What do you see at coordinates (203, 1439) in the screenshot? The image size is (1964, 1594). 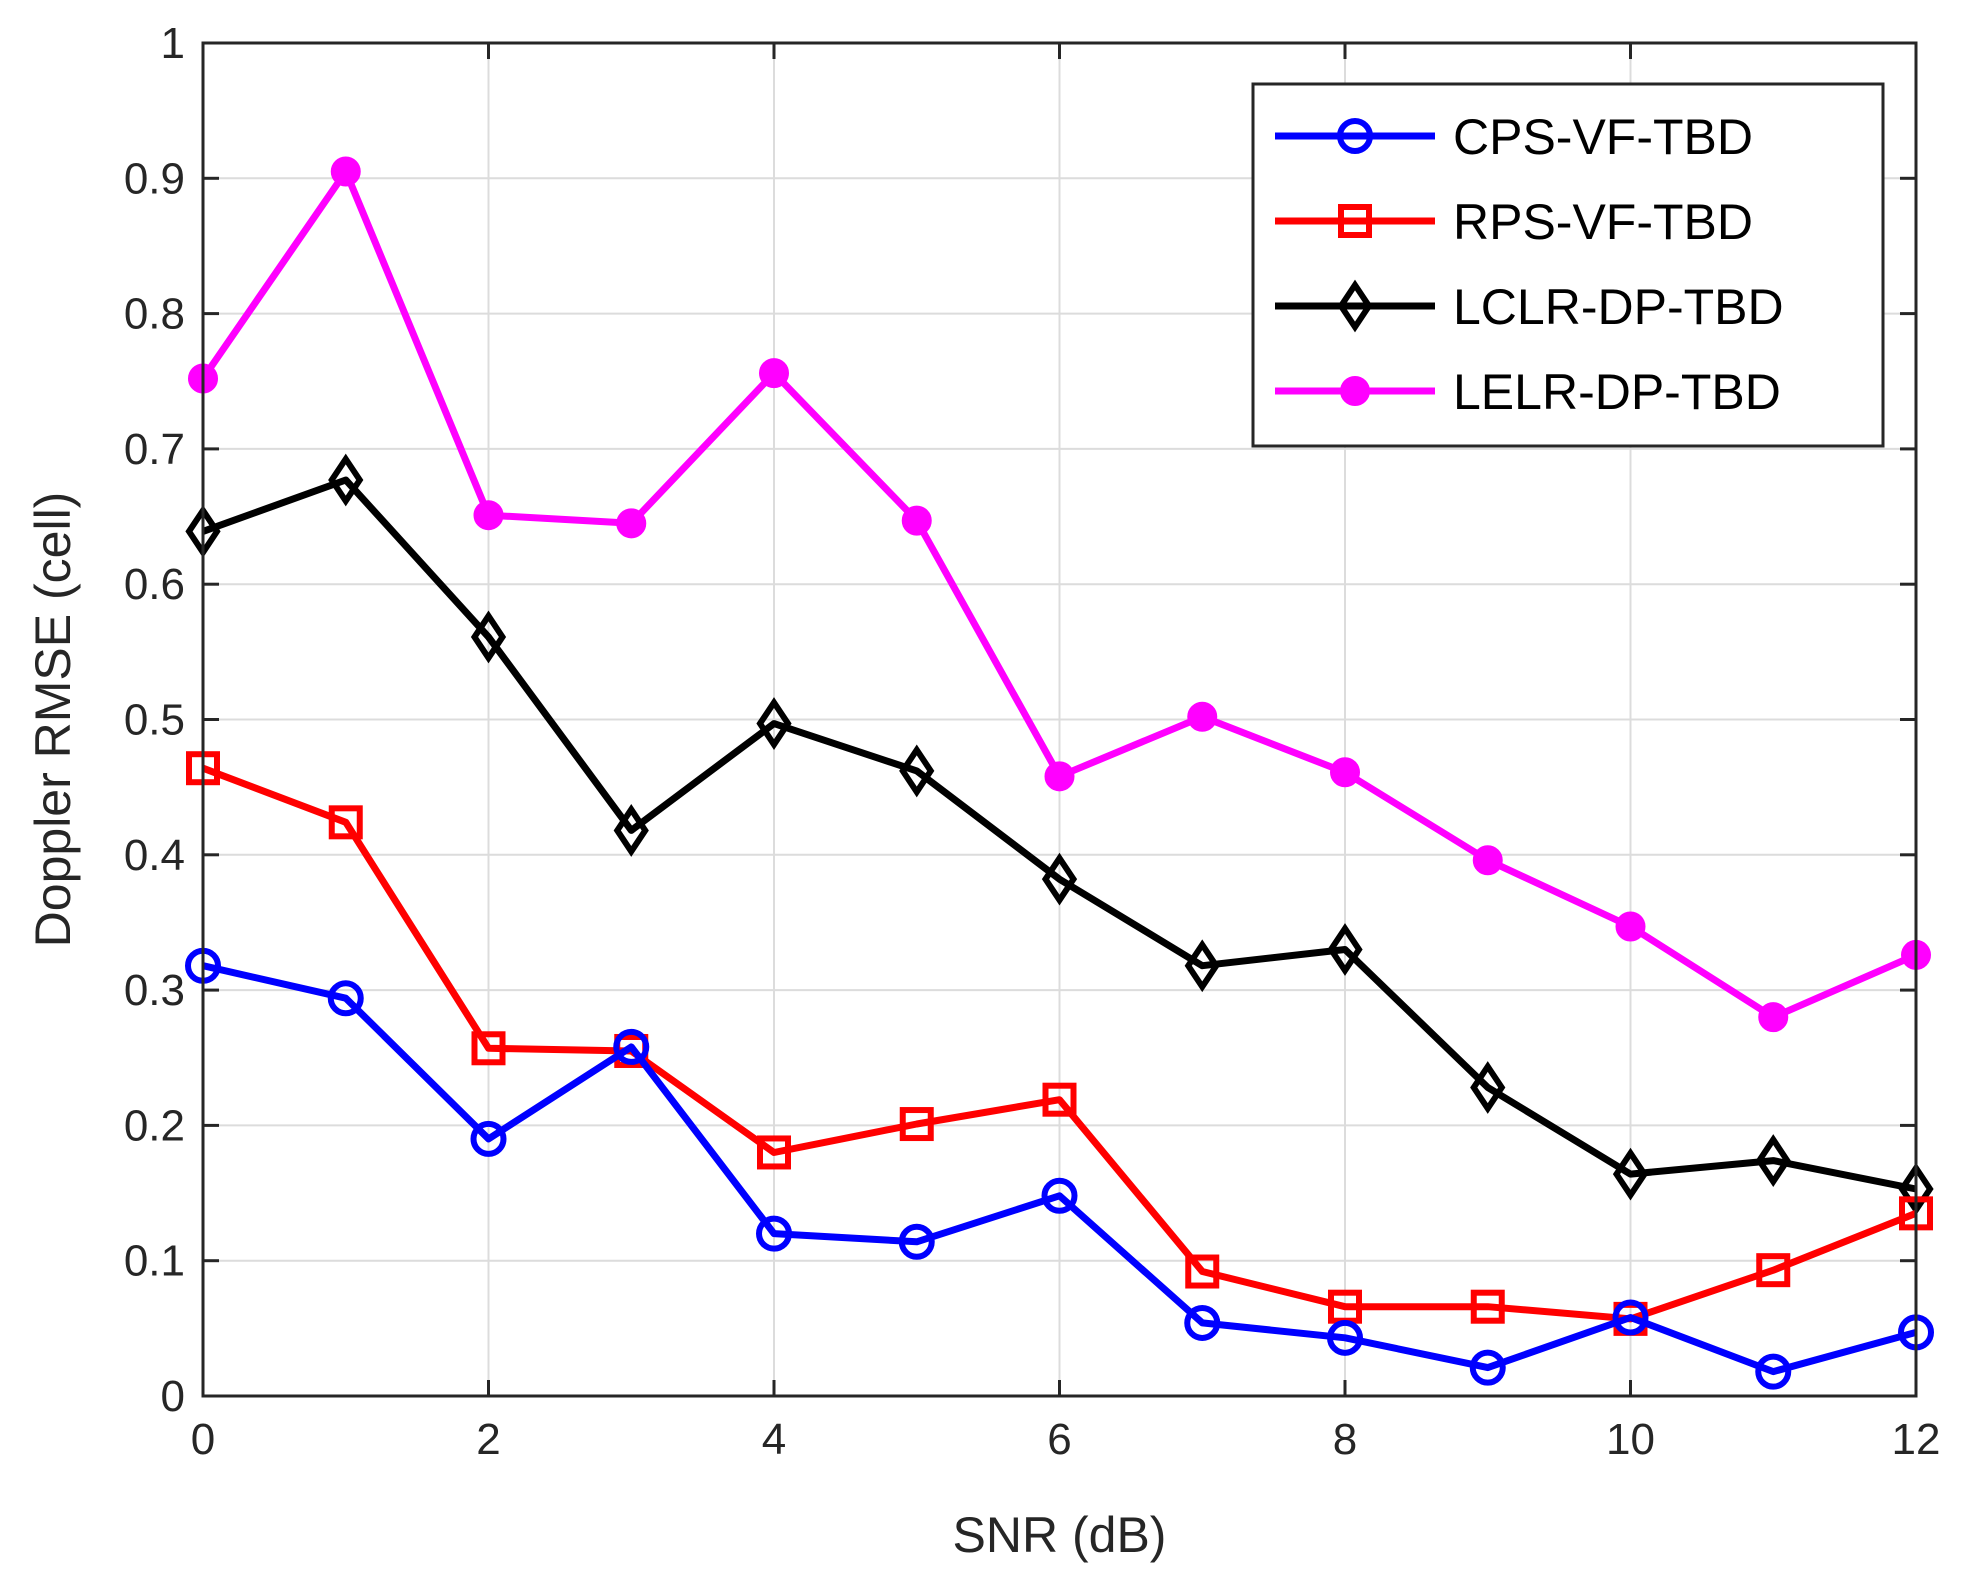 I see `x-tick-label: 0` at bounding box center [203, 1439].